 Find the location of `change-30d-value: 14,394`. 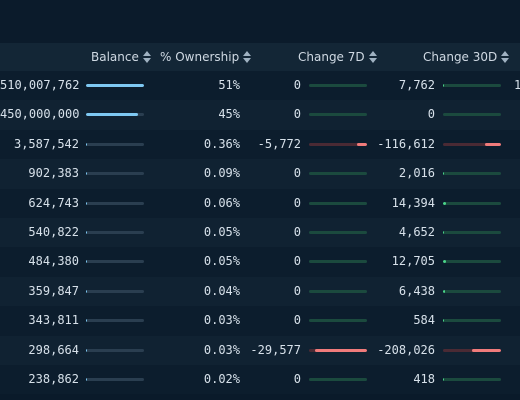

change-30d-value: 14,394 is located at coordinates (413, 202).